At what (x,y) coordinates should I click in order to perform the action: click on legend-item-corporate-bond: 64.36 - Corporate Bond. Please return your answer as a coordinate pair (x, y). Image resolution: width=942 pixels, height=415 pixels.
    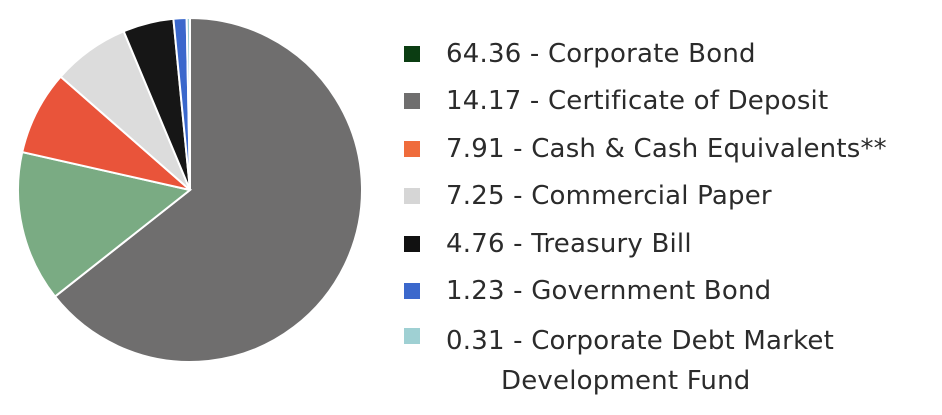
    Looking at the image, I should click on (669, 54).